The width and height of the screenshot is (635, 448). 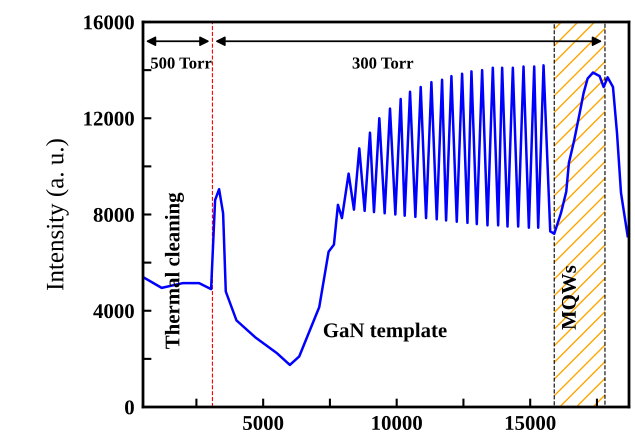 What do you see at coordinates (263, 423) in the screenshot?
I see `x-tick-label: 5000` at bounding box center [263, 423].